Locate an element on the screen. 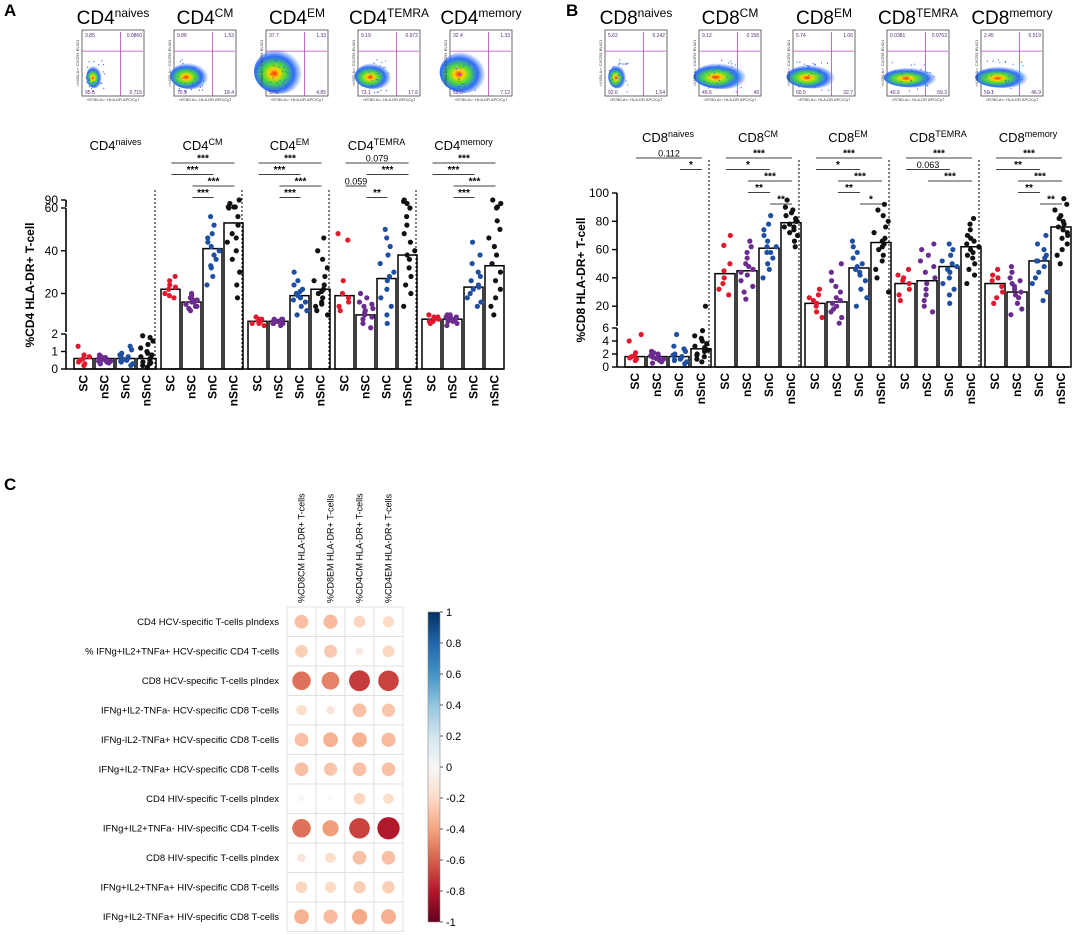 The width and height of the screenshot is (1084, 935). bar-SC is located at coordinates (170, 329).